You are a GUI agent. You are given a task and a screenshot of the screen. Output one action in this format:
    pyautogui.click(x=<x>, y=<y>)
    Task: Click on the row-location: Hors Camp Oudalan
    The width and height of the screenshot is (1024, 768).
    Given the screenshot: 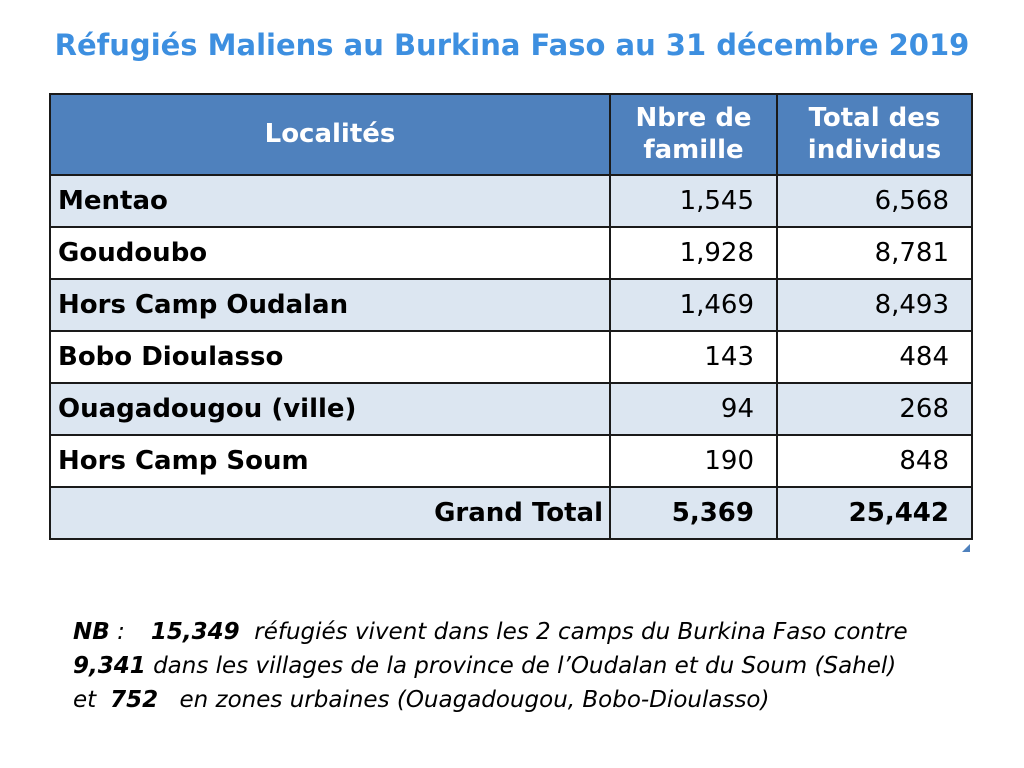 What is the action you would take?
    pyautogui.click(x=330, y=305)
    